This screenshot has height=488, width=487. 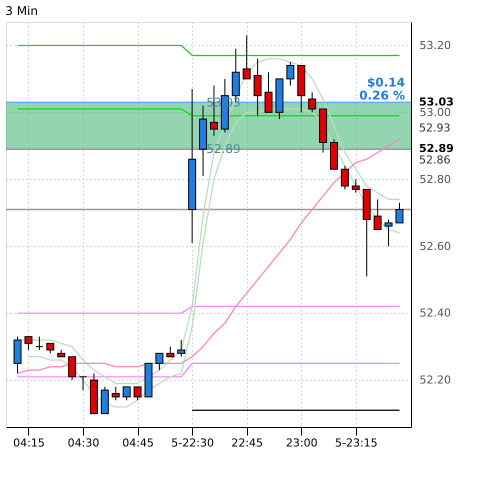 I want to click on text: 52.93, so click(x=434, y=127).